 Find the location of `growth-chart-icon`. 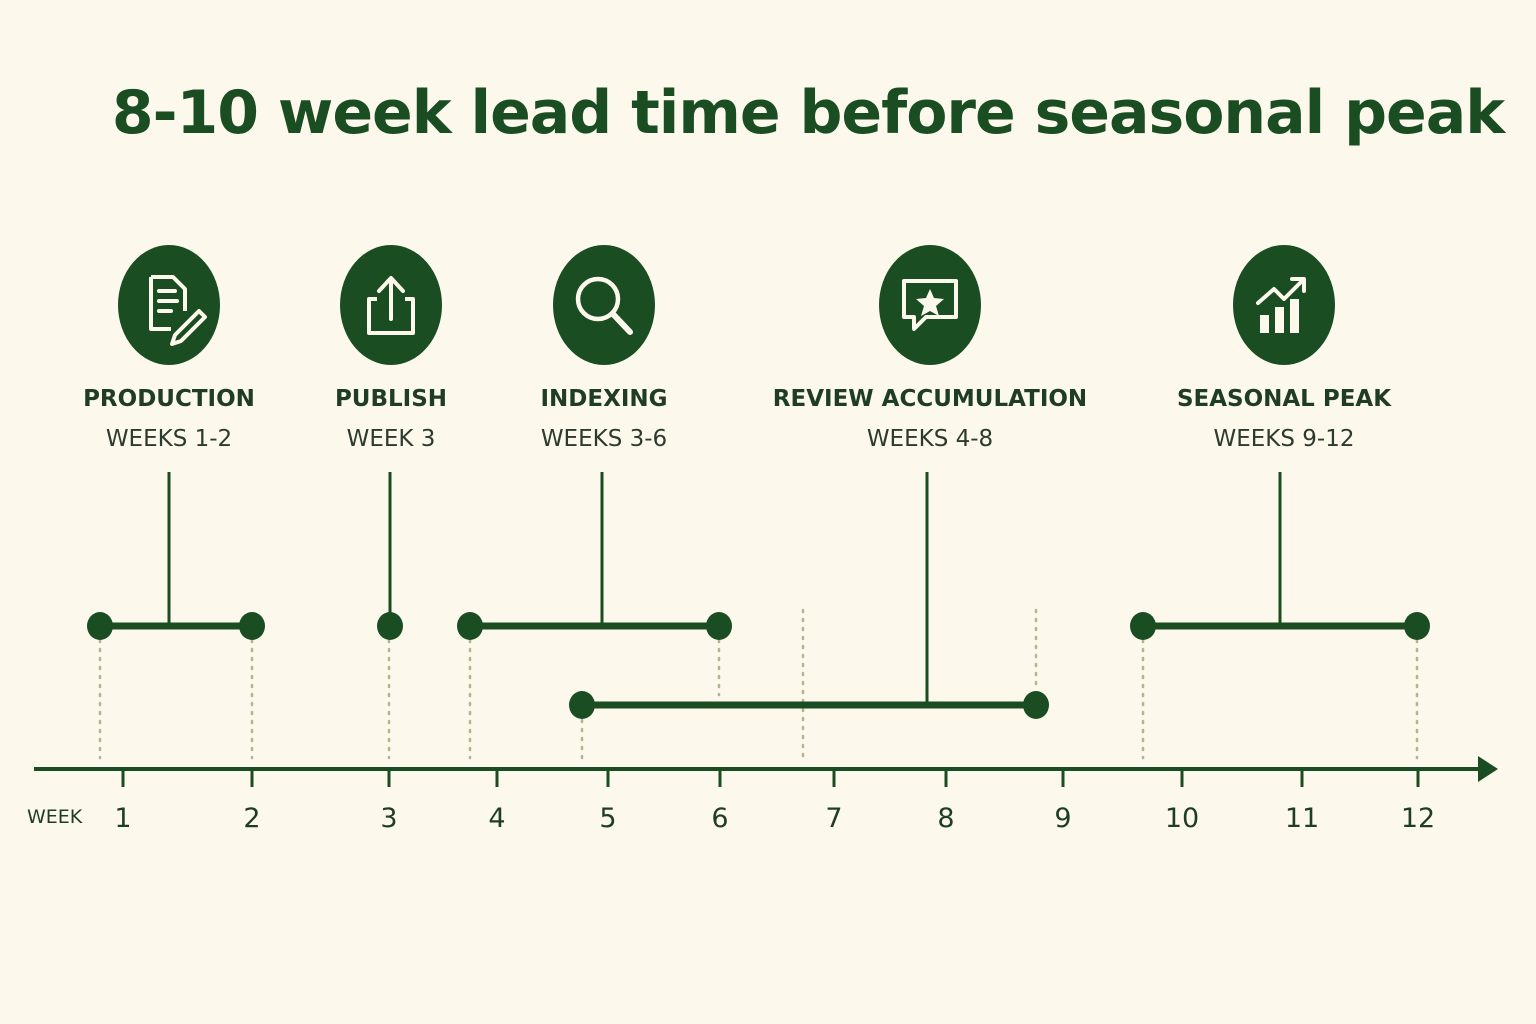

growth-chart-icon is located at coordinates (1284, 305).